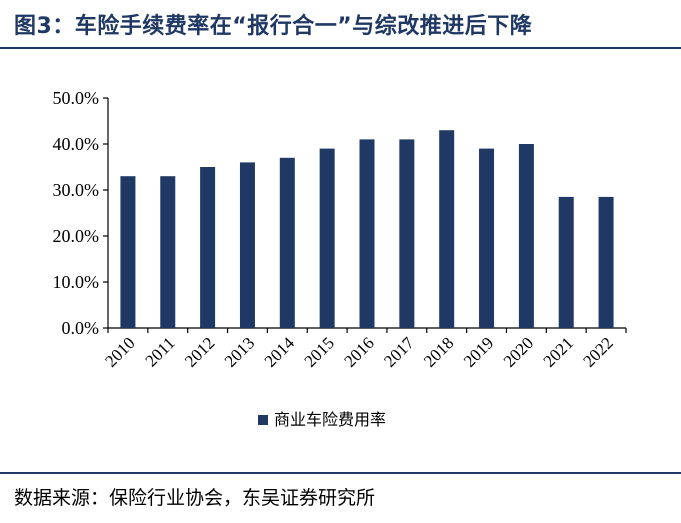 The width and height of the screenshot is (681, 523). Describe the element at coordinates (399, 352) in the screenshot. I see `x-tick-label: 2017` at that location.